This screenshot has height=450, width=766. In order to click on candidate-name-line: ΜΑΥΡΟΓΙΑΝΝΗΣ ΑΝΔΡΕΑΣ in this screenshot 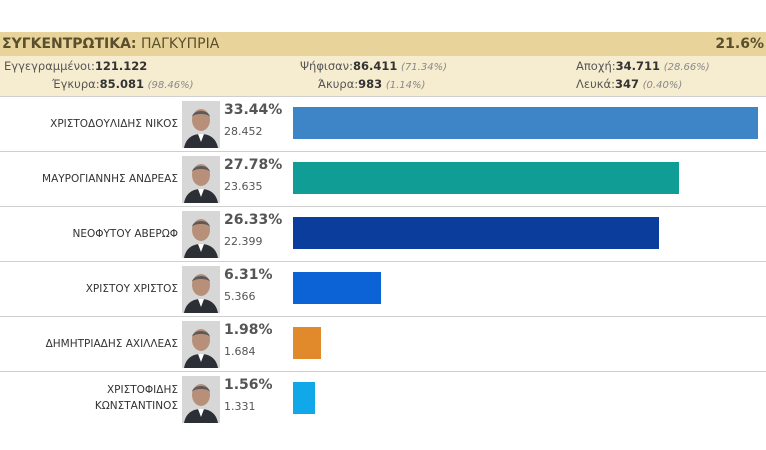, I will do `click(110, 179)`.